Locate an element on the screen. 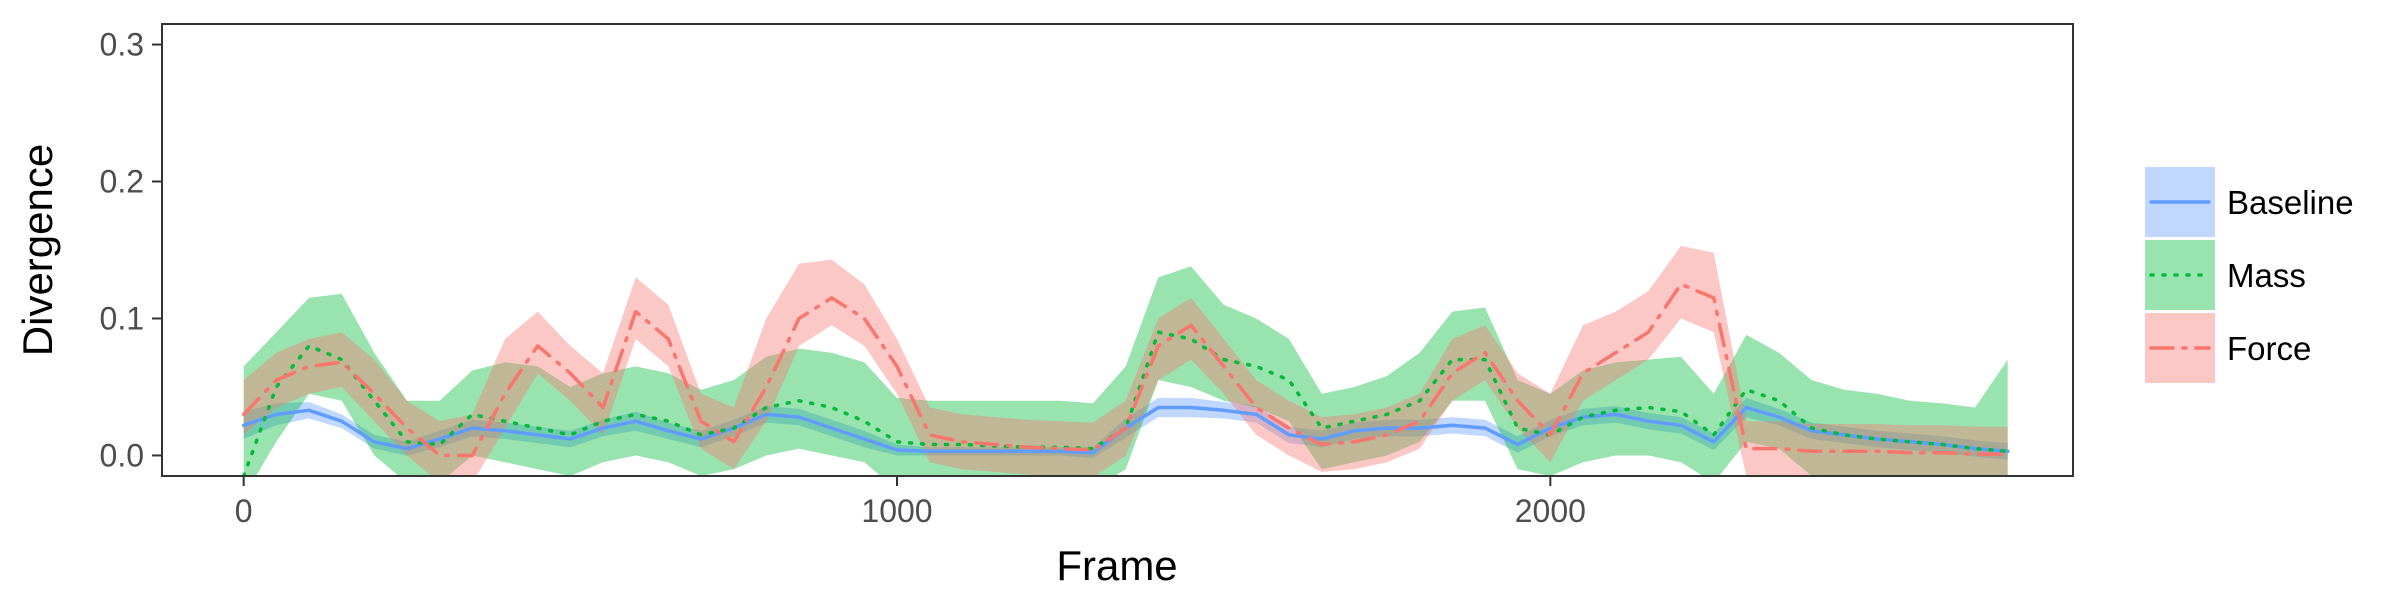  x-axis-title: Frame is located at coordinates (1116, 565).